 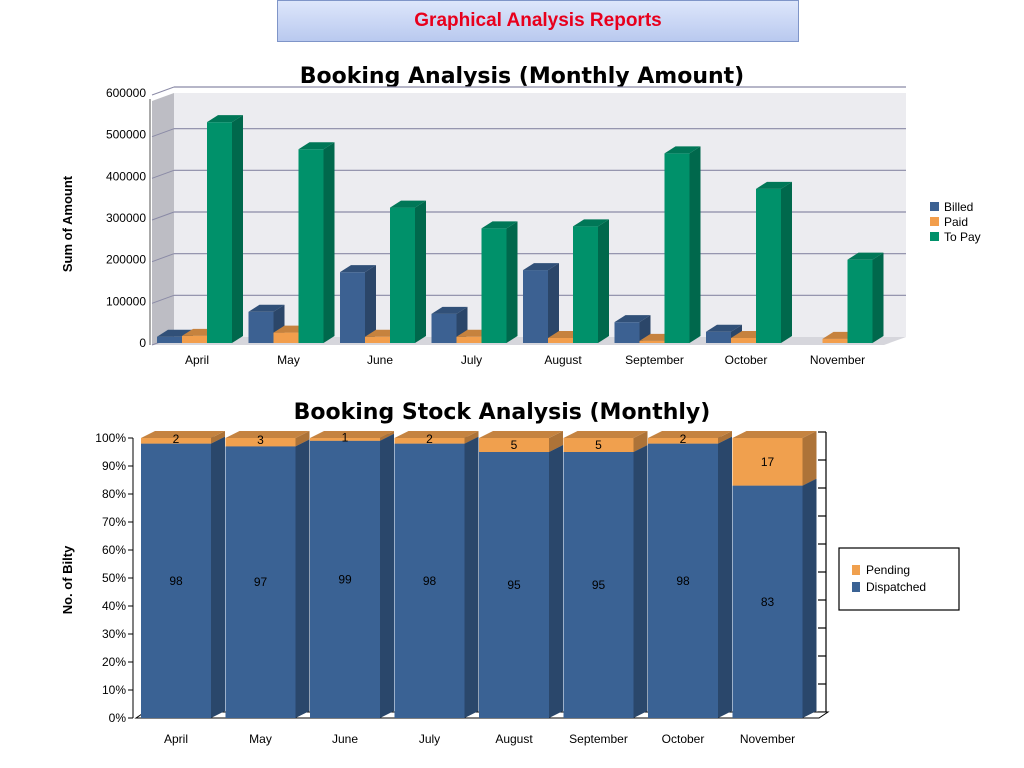 What do you see at coordinates (142, 343) in the screenshot?
I see `y-tick-label: 0` at bounding box center [142, 343].